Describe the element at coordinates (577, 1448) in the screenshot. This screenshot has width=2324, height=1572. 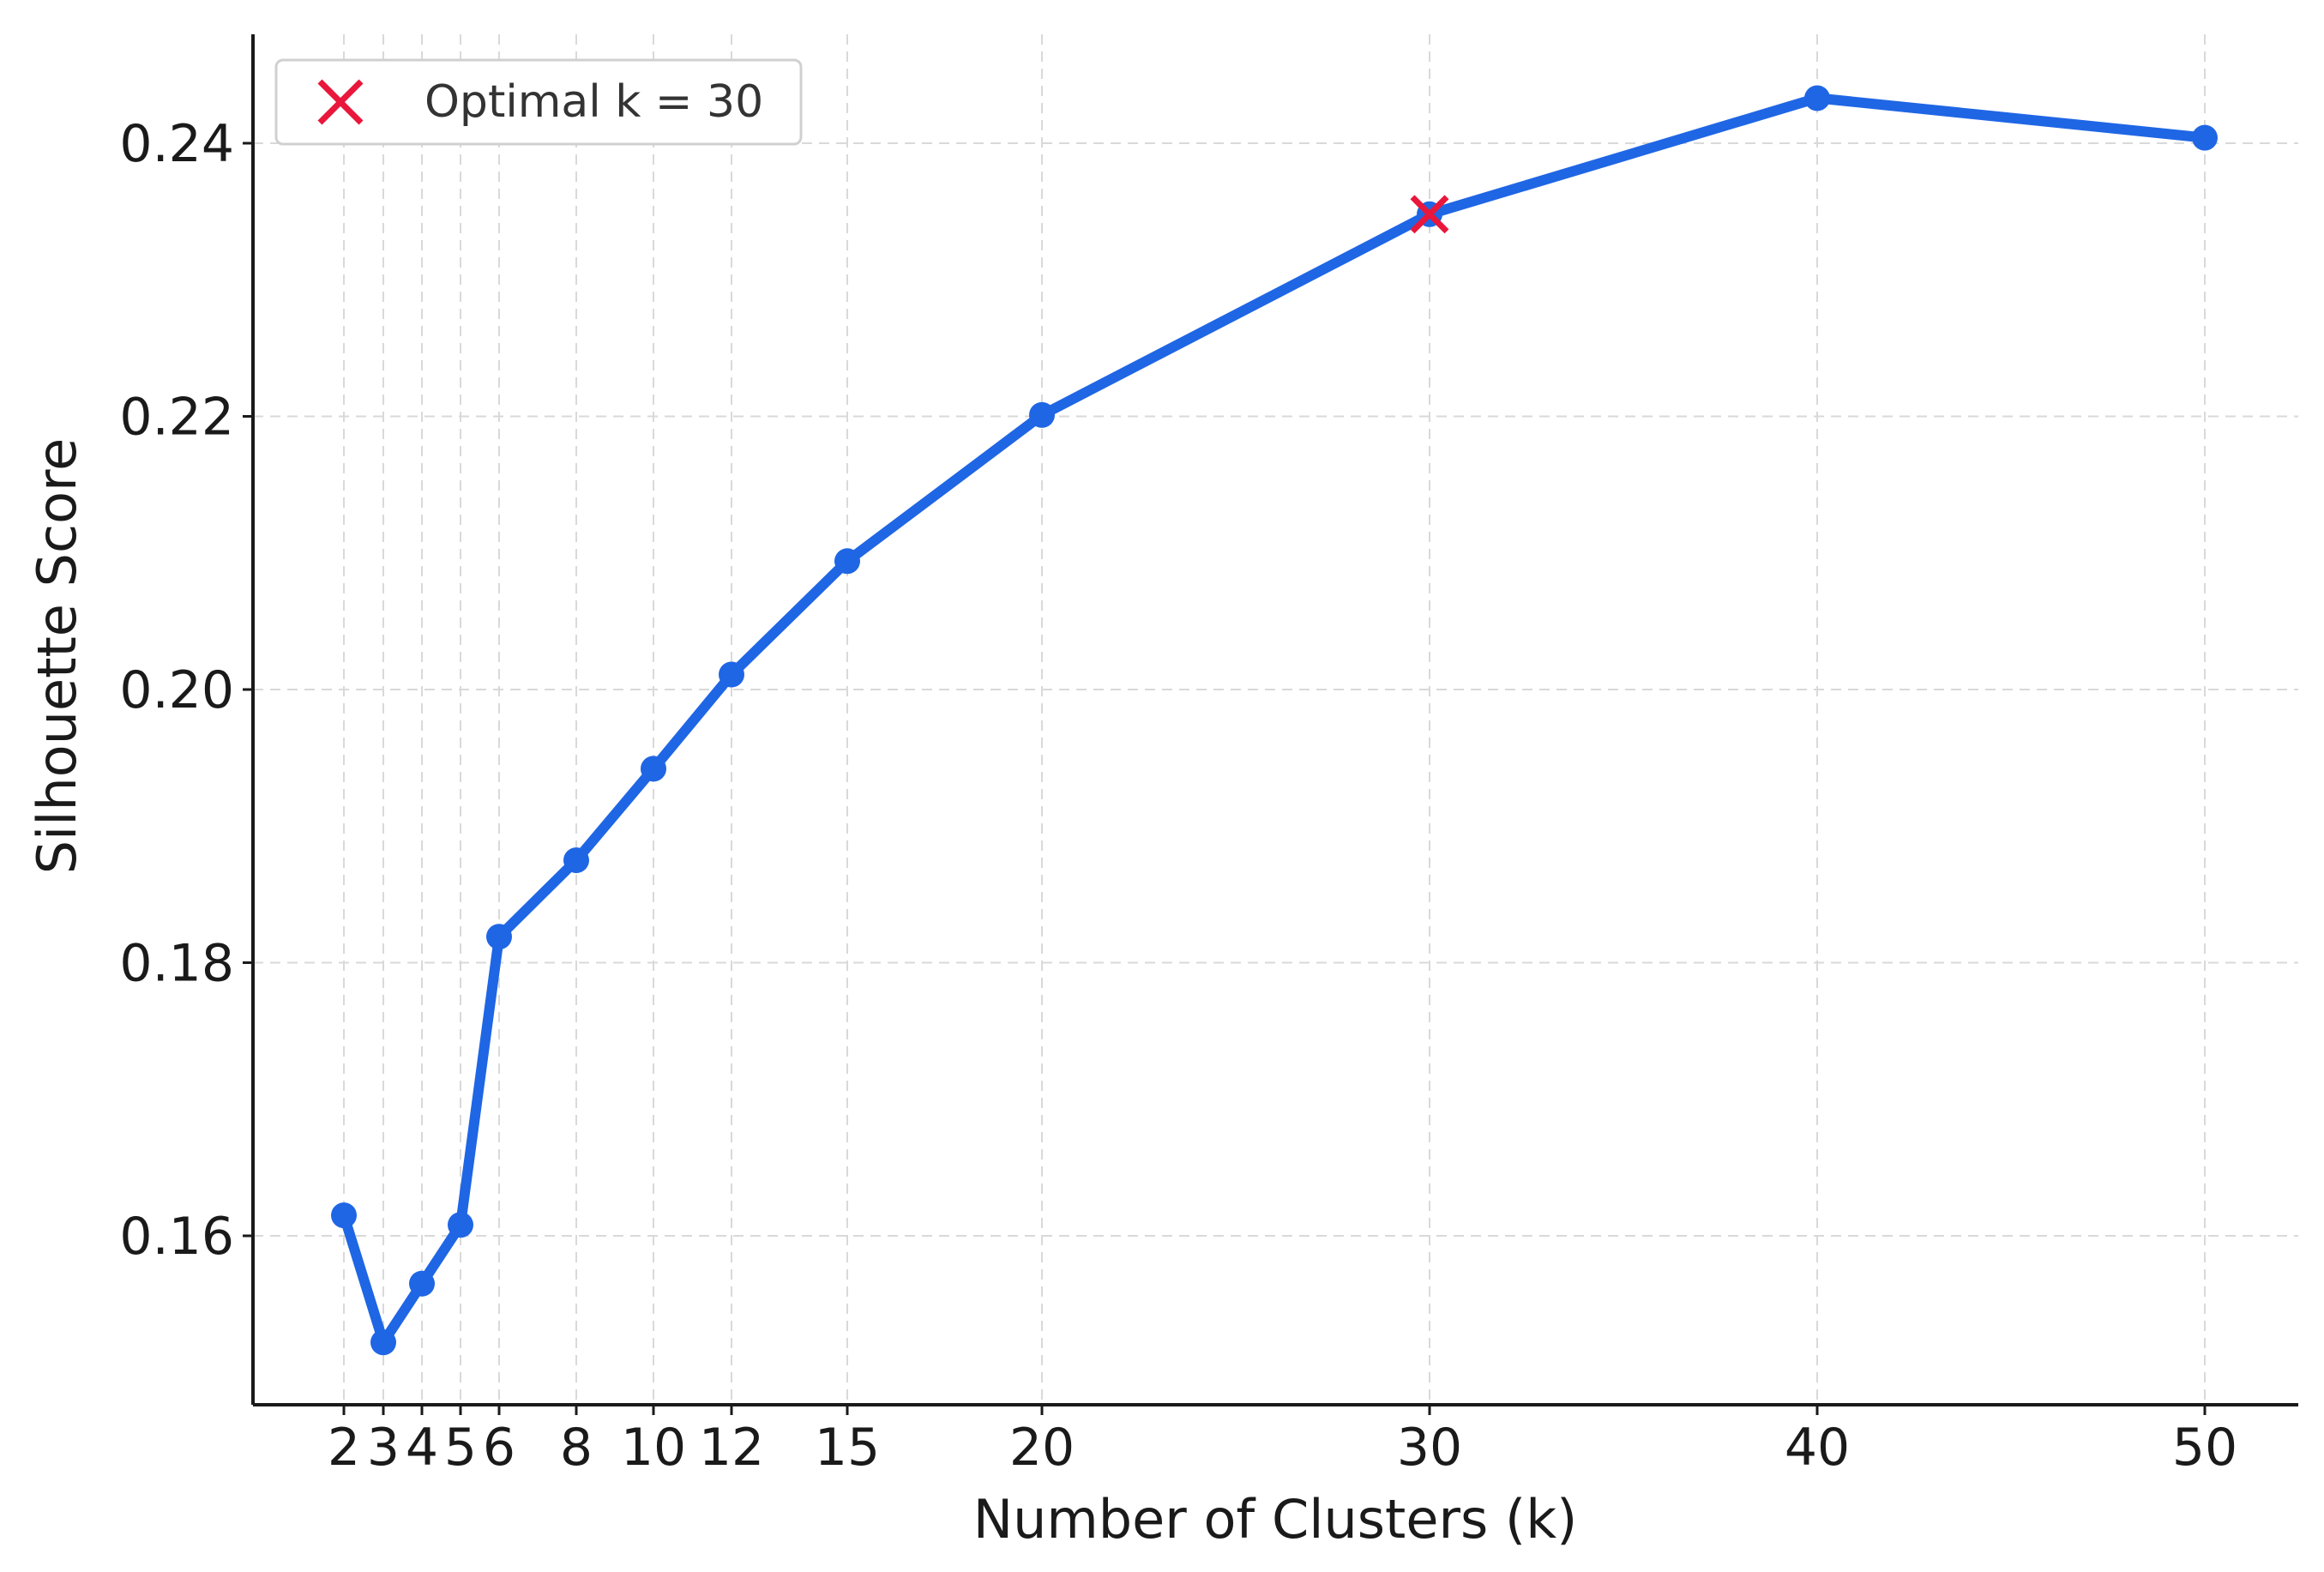
I see `x-tick-label: 8` at that location.